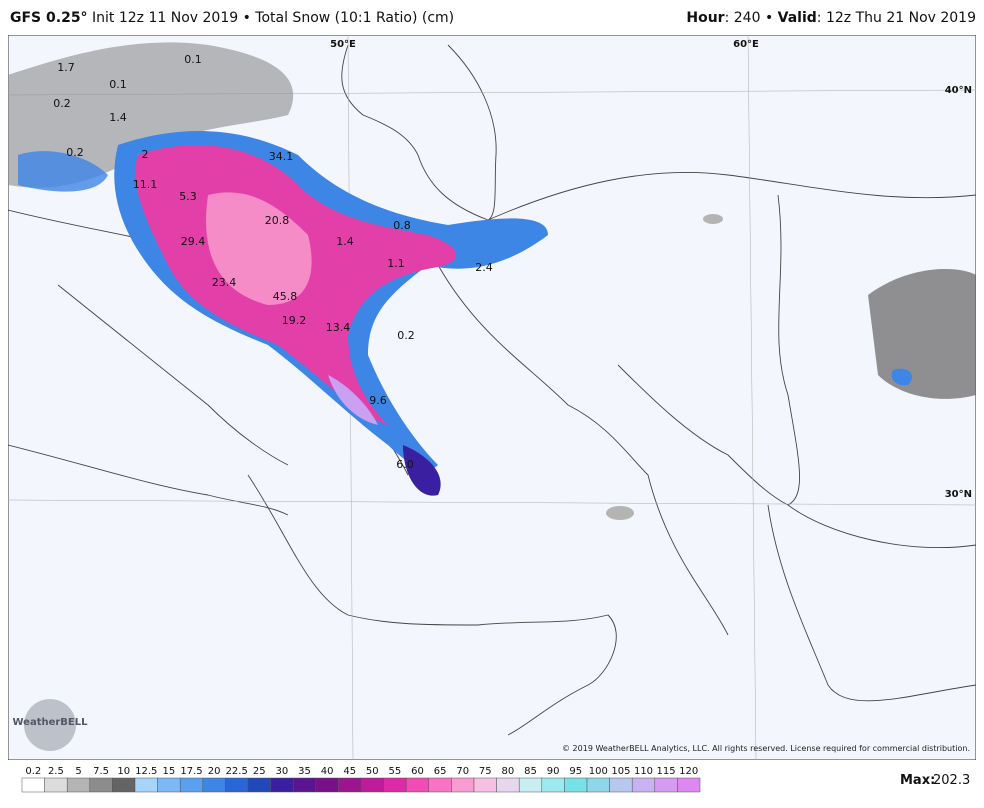 The width and height of the screenshot is (984, 808). Describe the element at coordinates (237, 771) in the screenshot. I see `legend-label: 22.5` at that location.